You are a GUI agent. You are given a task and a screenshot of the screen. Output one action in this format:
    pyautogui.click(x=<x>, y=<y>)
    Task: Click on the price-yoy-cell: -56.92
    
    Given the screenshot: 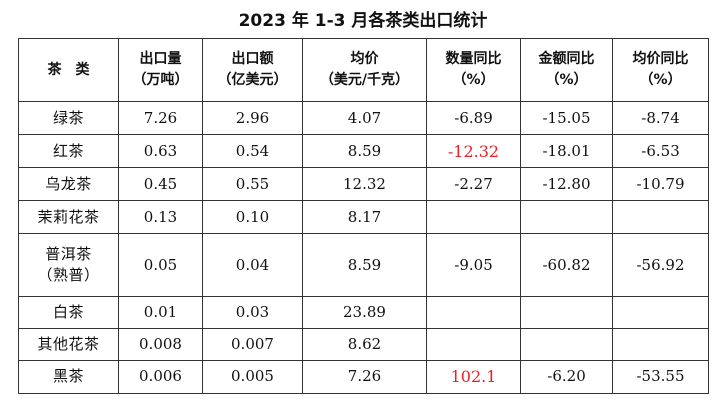 What is the action you would take?
    pyautogui.click(x=660, y=265)
    